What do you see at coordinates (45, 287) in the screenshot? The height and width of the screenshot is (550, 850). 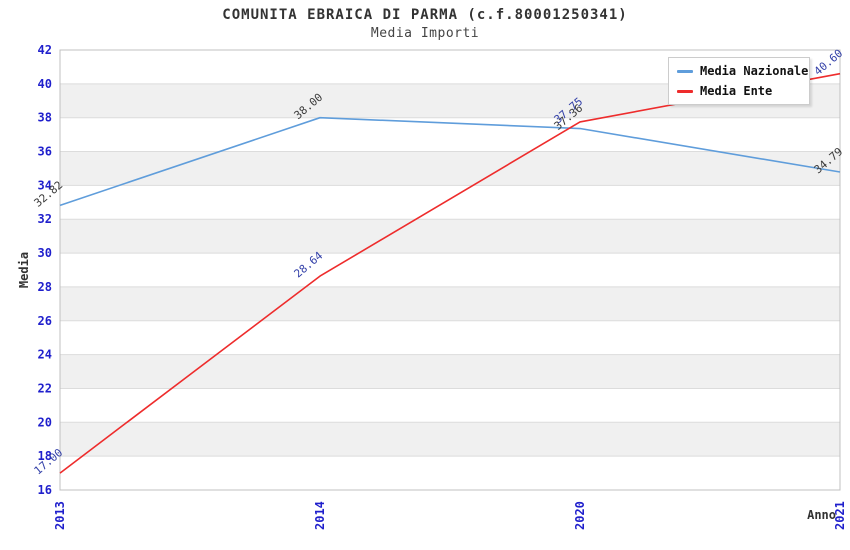 I see `y-tick-label: 28` at bounding box center [45, 287].